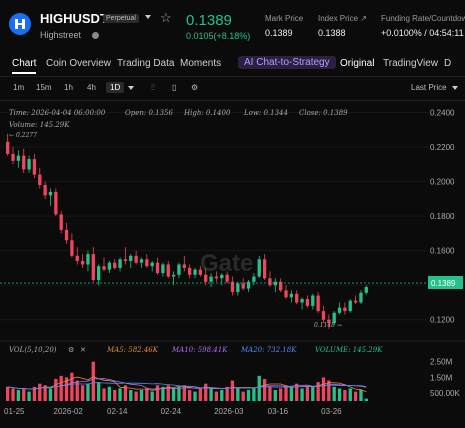 The image size is (465, 428). I want to click on index-price-label: Index Price ↗, so click(342, 18).